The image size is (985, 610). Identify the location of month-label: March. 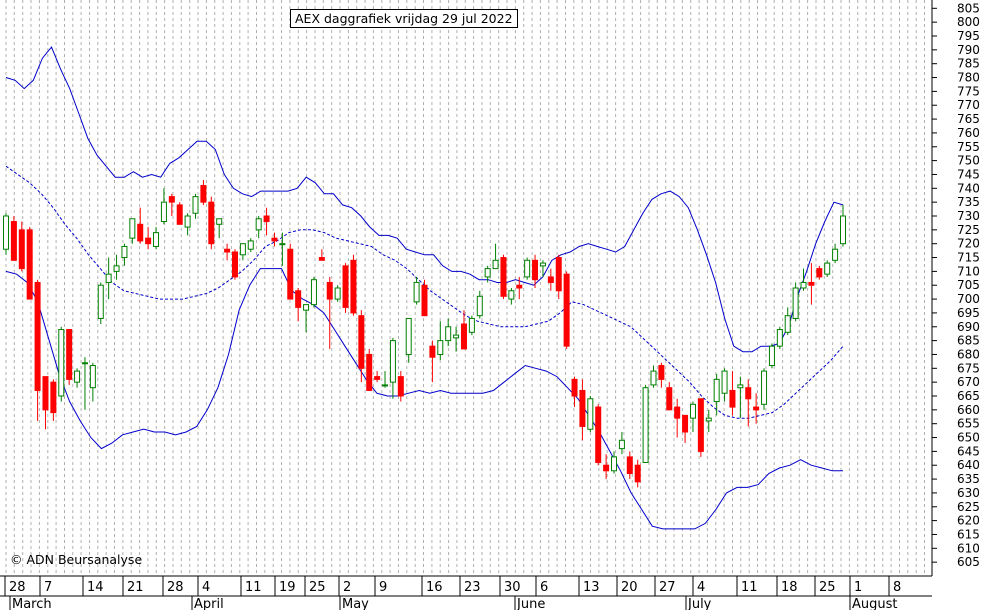
(32, 603).